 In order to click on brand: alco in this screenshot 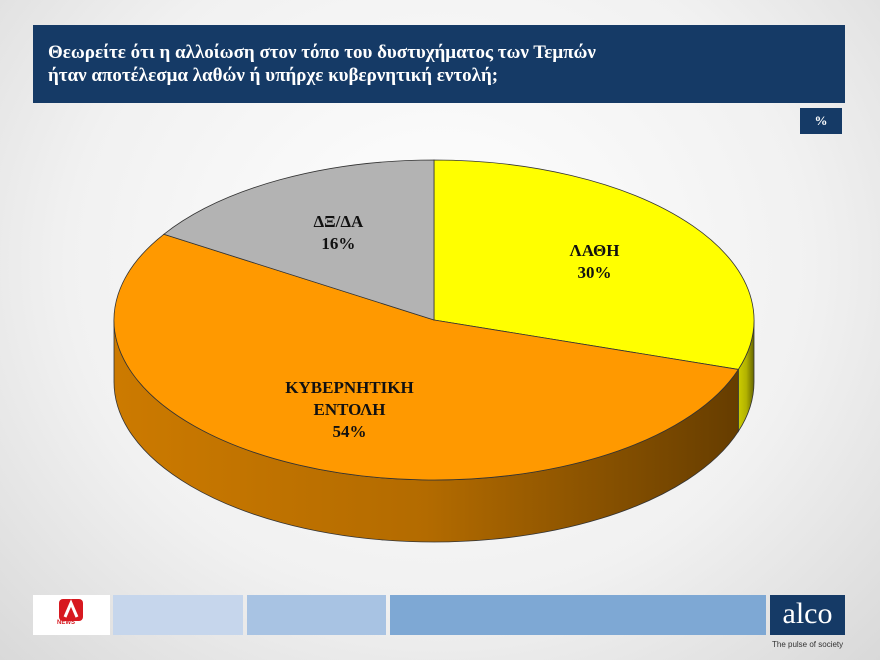, I will do `click(807, 615)`.